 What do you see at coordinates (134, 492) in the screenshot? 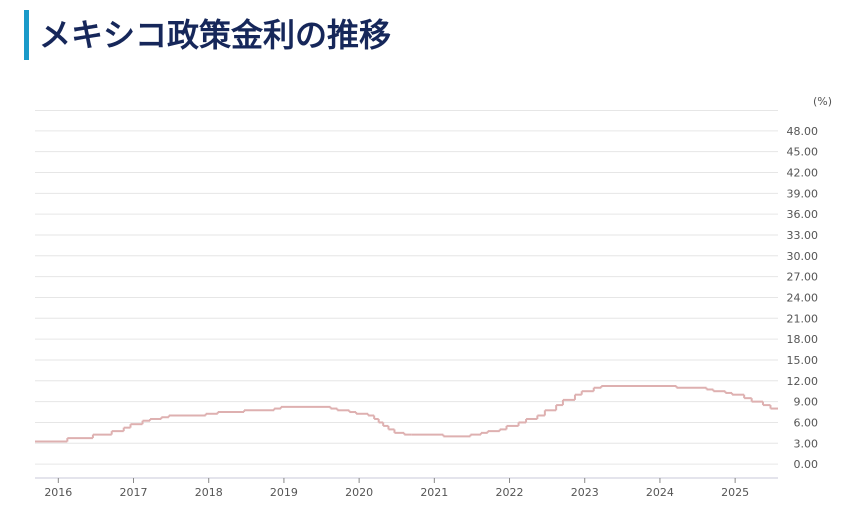
I see `x-tick-label: 2017` at bounding box center [134, 492].